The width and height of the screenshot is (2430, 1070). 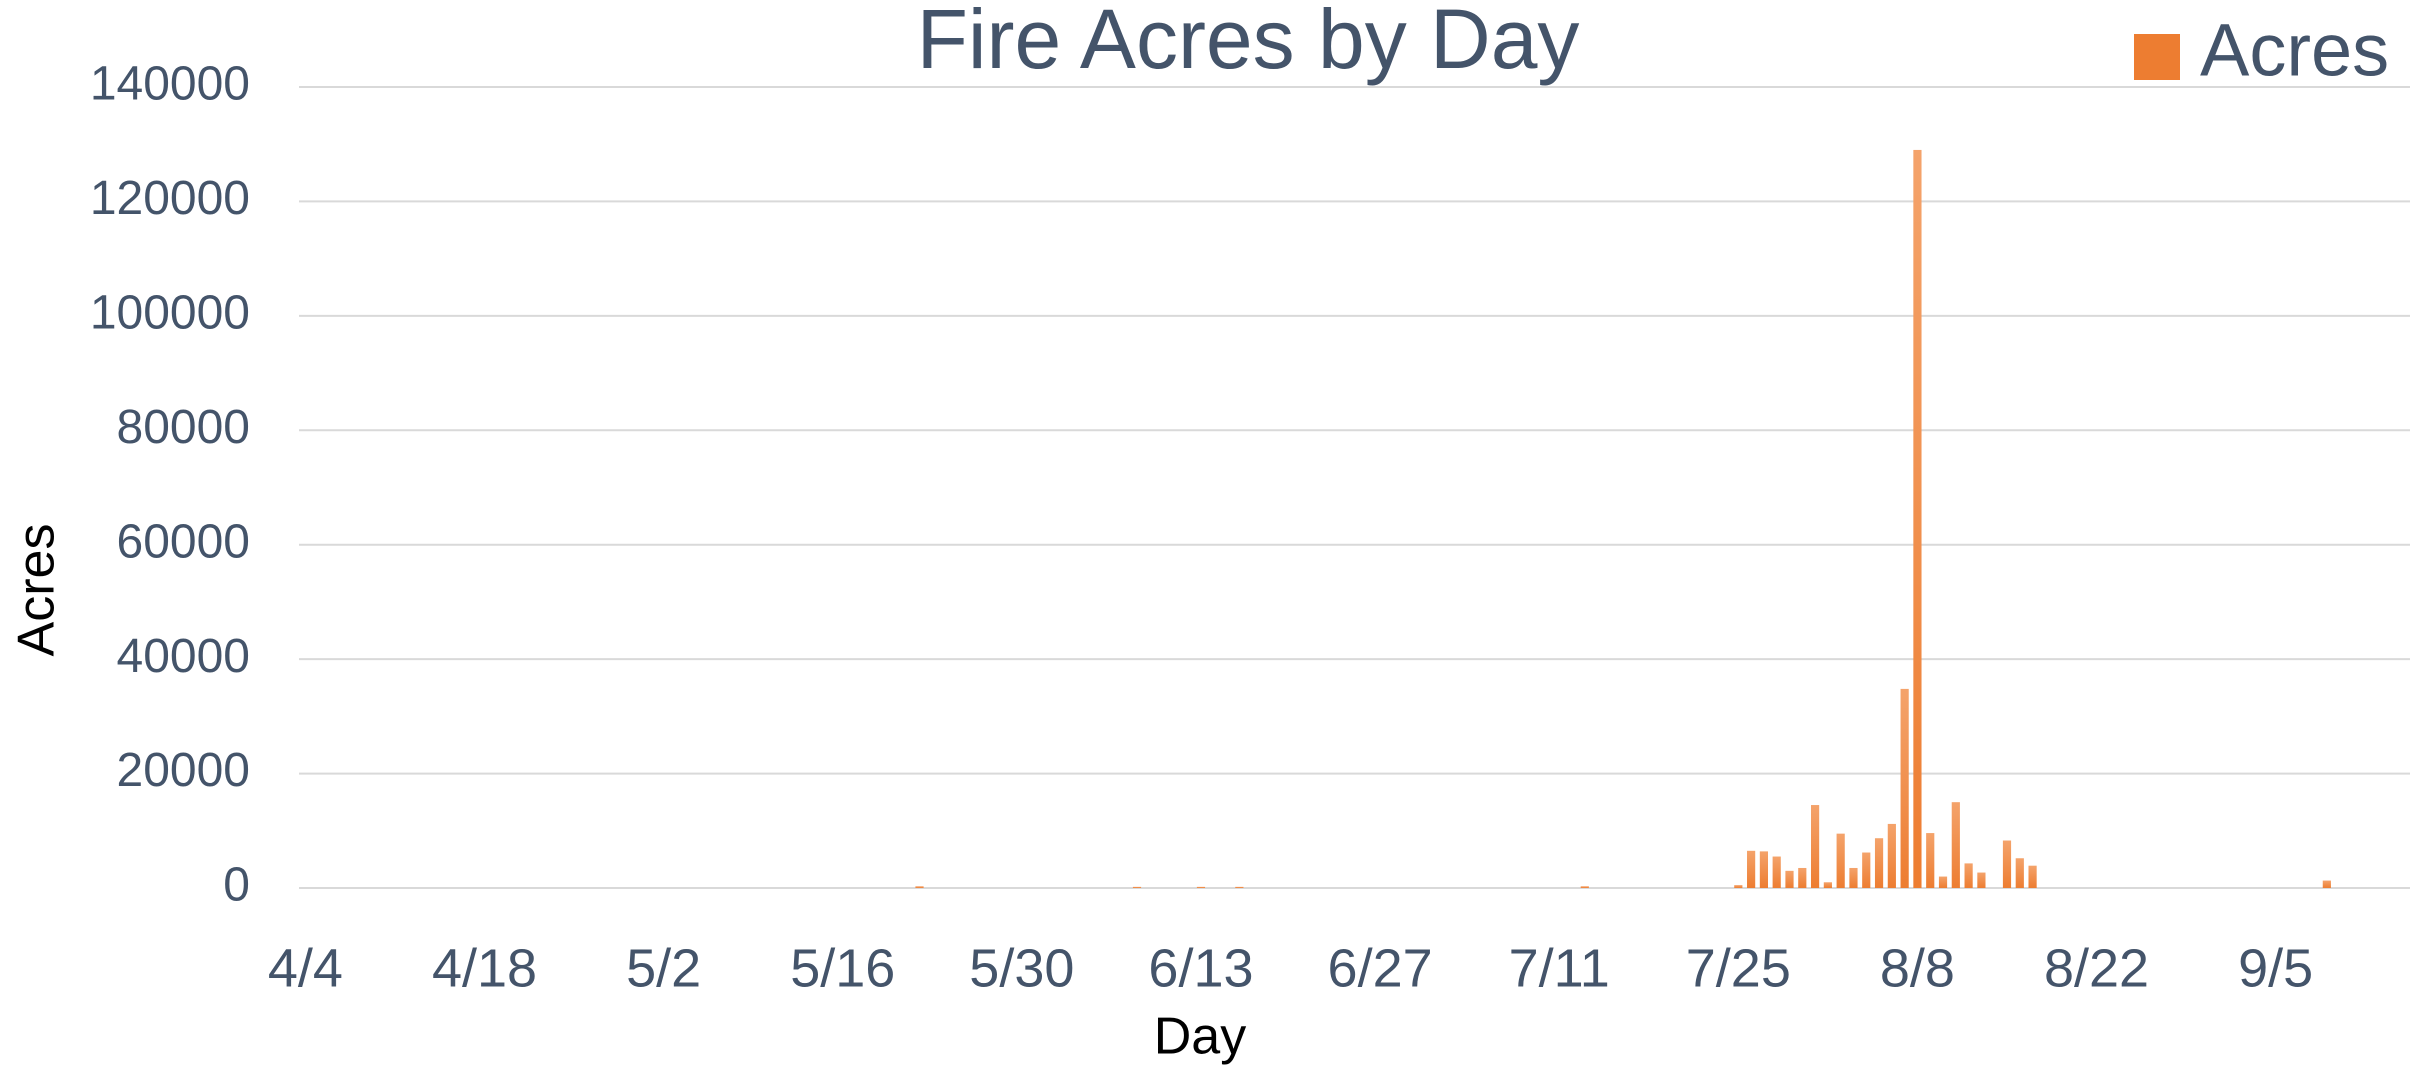 What do you see at coordinates (37, 590) in the screenshot?
I see `y-axis-label: Acres` at bounding box center [37, 590].